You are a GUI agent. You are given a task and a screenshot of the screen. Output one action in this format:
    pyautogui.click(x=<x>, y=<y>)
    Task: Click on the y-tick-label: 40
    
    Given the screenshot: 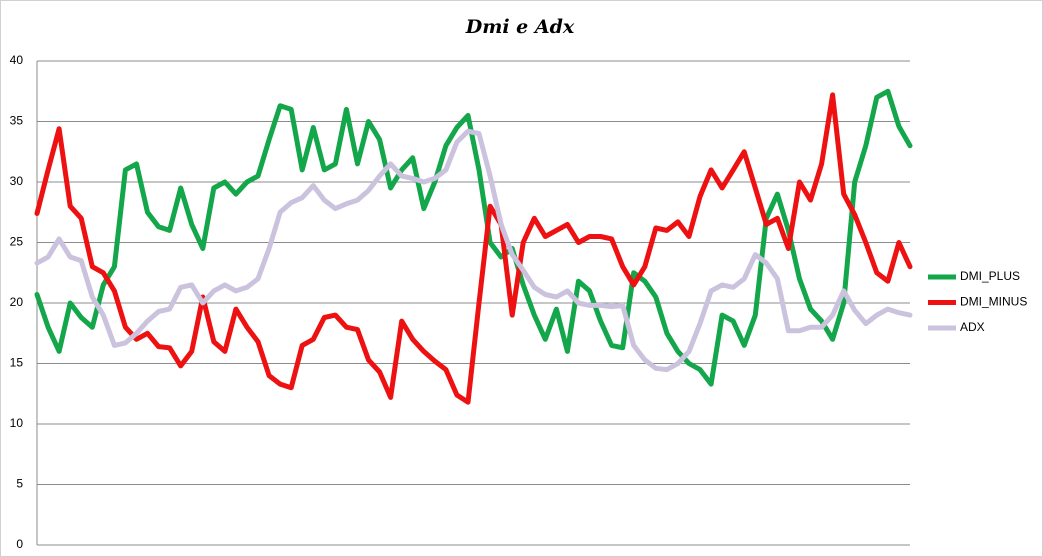 What is the action you would take?
    pyautogui.click(x=17, y=60)
    